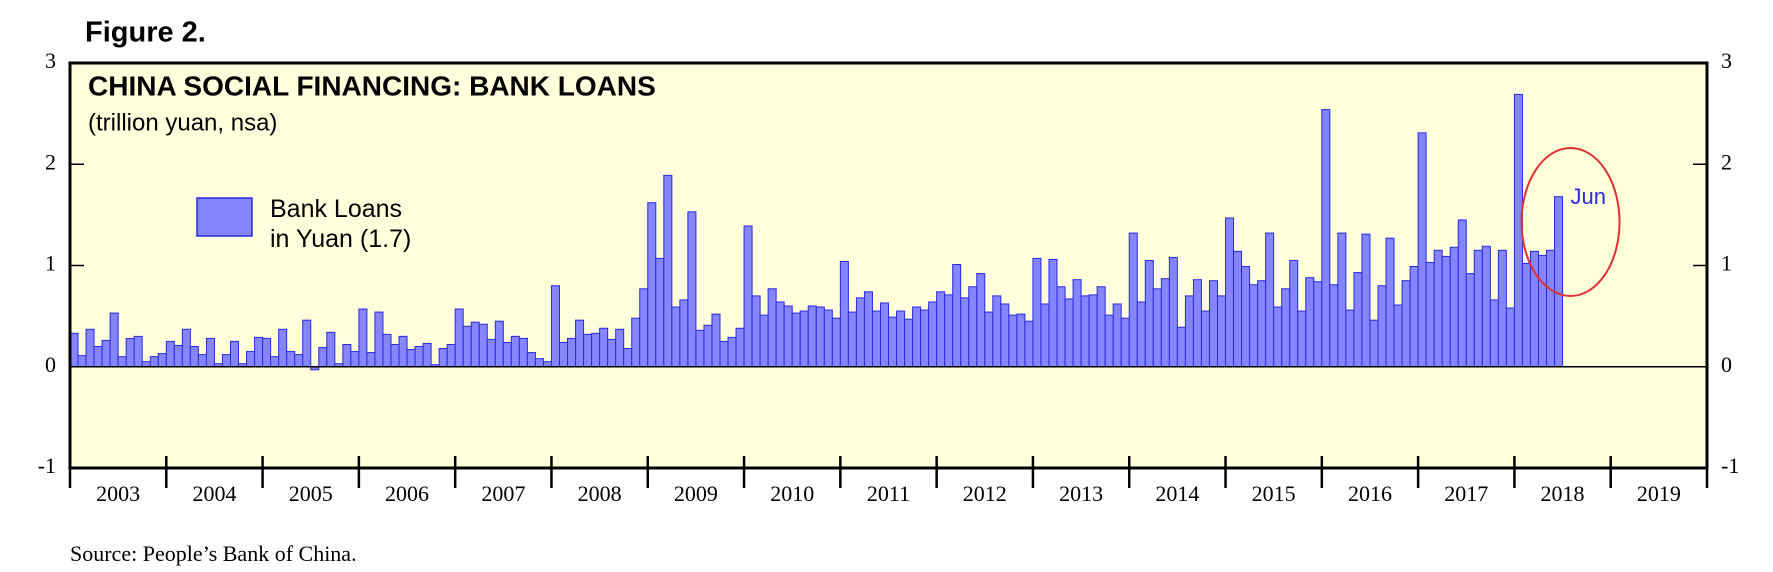  What do you see at coordinates (1726, 263) in the screenshot?
I see `y2-tick-label: 1` at bounding box center [1726, 263].